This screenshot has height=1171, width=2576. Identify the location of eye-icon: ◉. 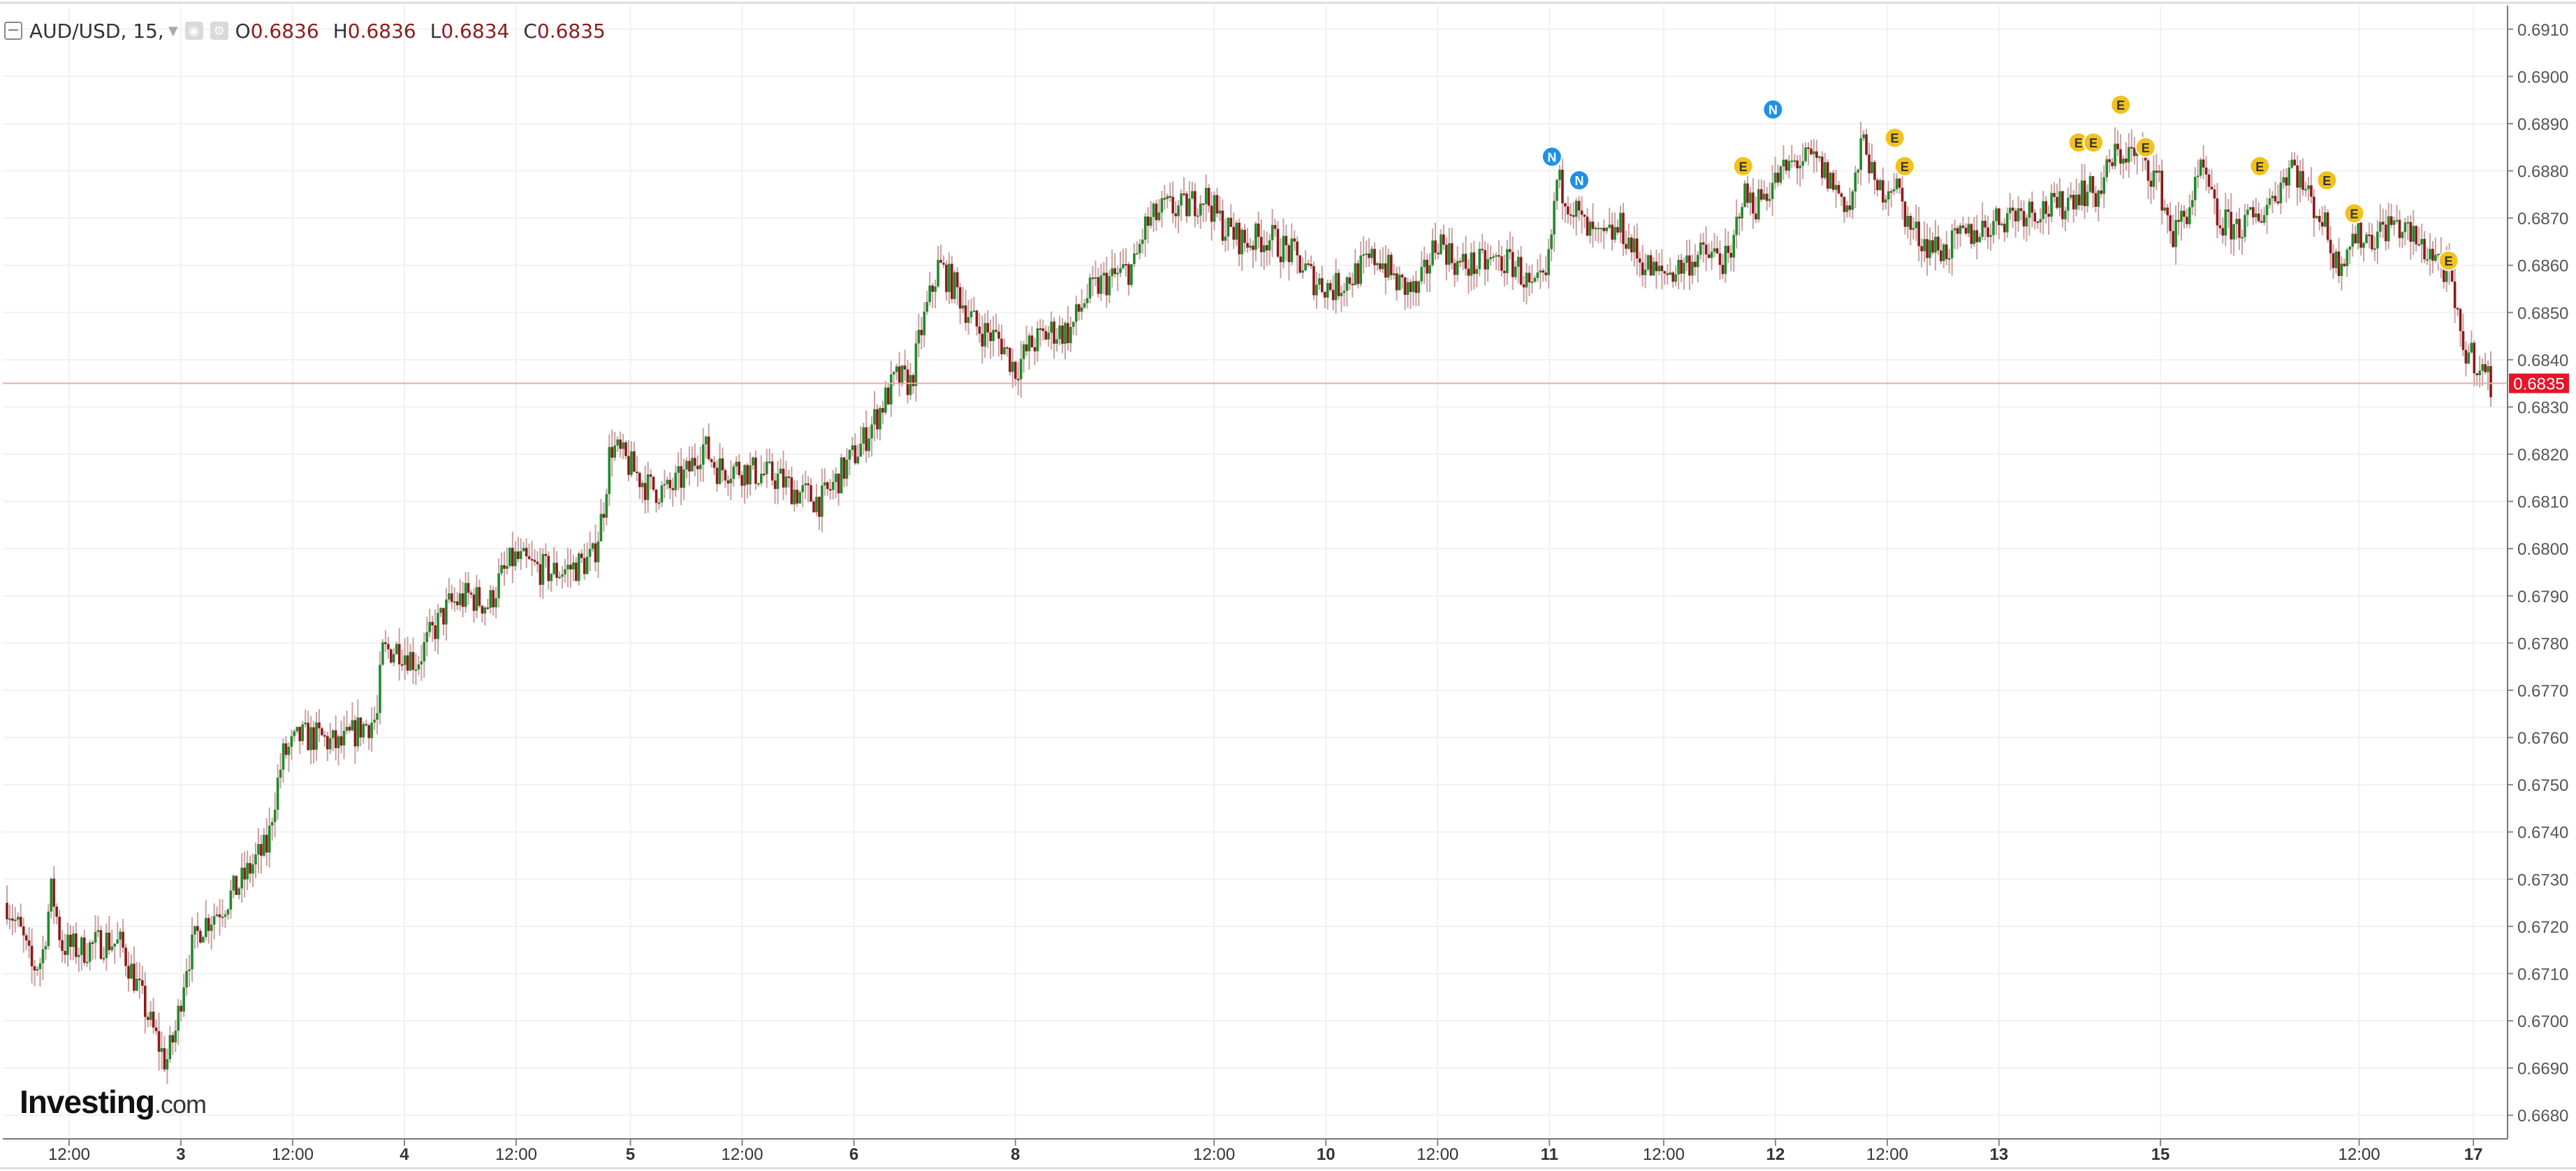
(193, 31).